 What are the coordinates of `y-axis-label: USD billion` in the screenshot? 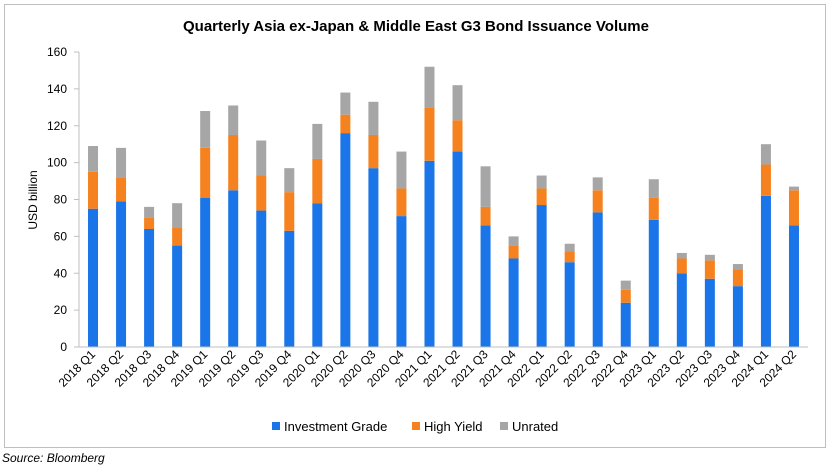 It's located at (33, 199).